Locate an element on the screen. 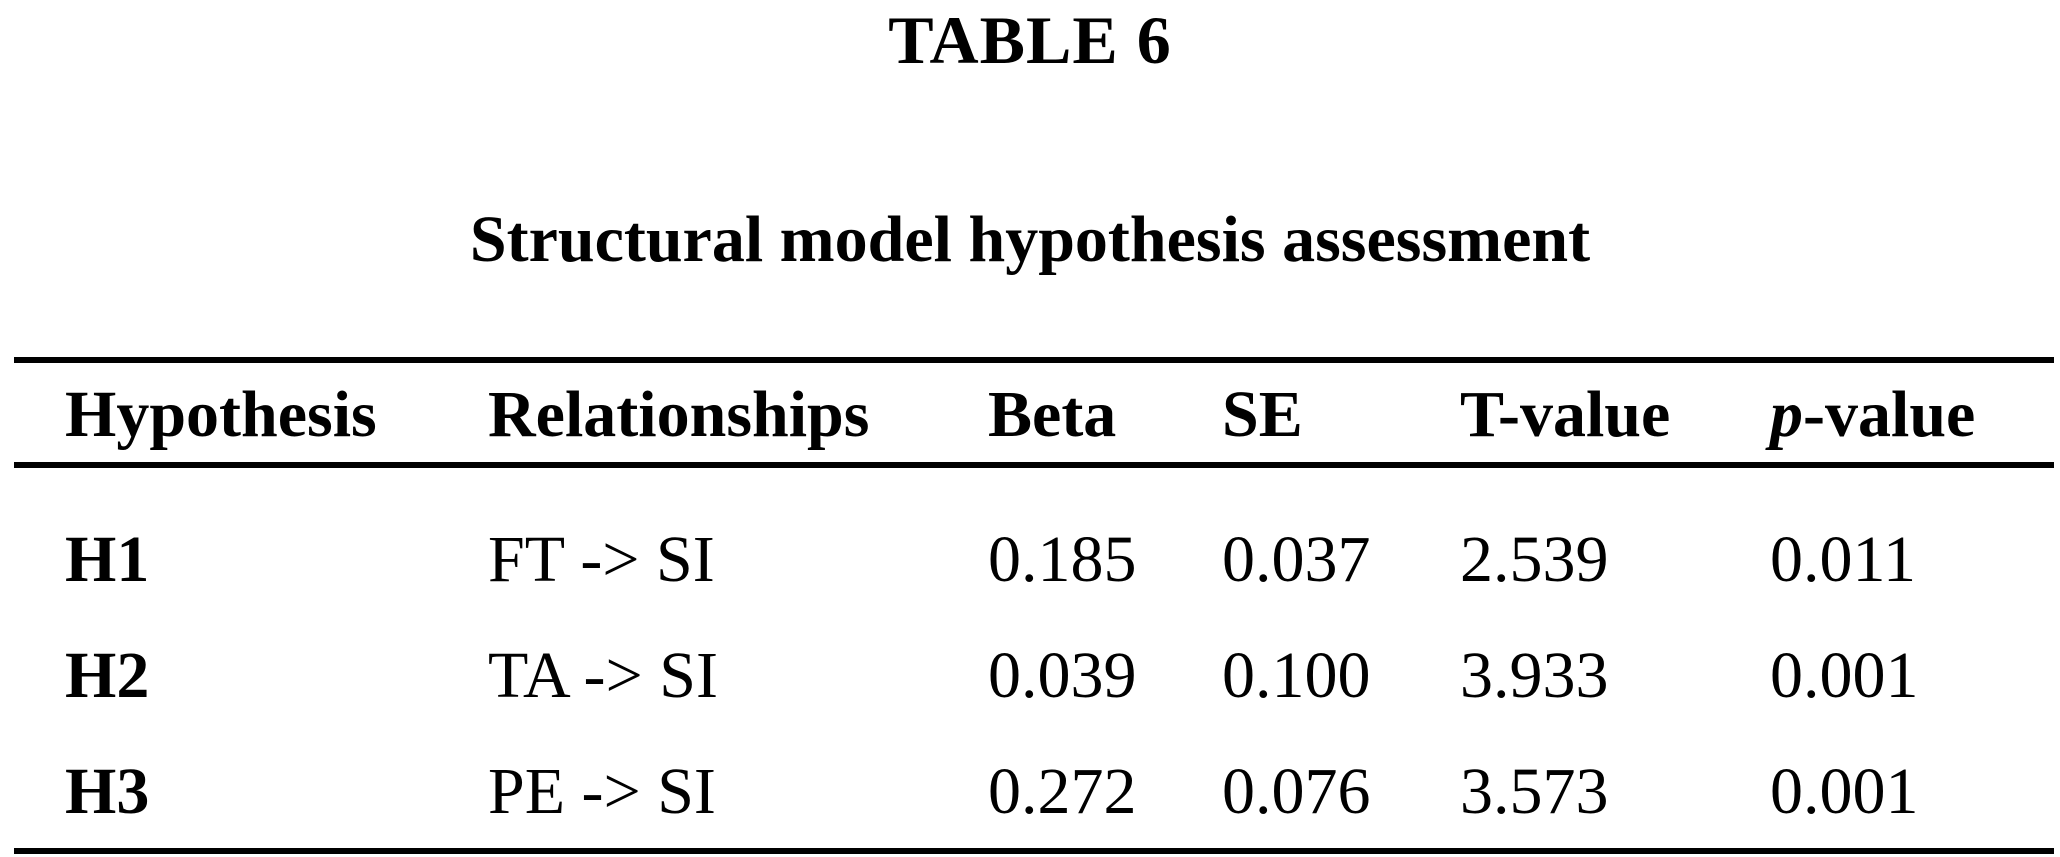  row-t-value: 3.573 is located at coordinates (1534, 791).